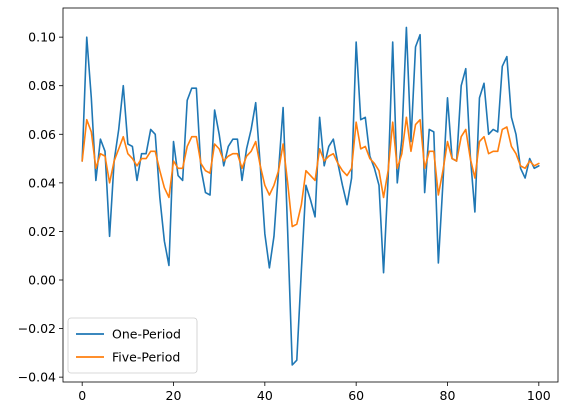 Image resolution: width=568 pixels, height=413 pixels. Describe the element at coordinates (174, 395) in the screenshot. I see `x-tick-label: 20` at that location.